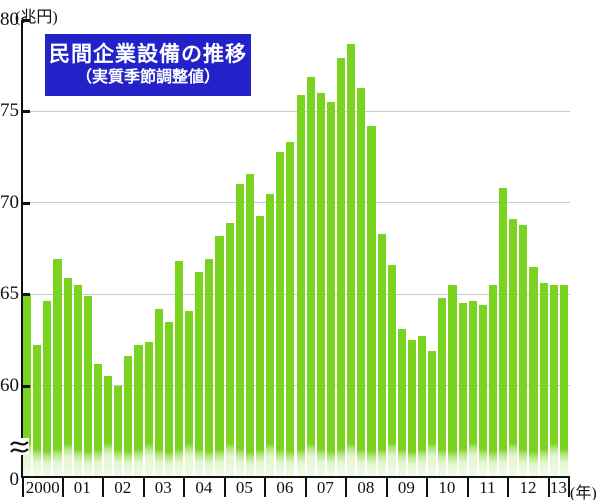 Image resolution: width=600 pixels, height=500 pixels. I want to click on bar-11-Q2, so click(482, 391).